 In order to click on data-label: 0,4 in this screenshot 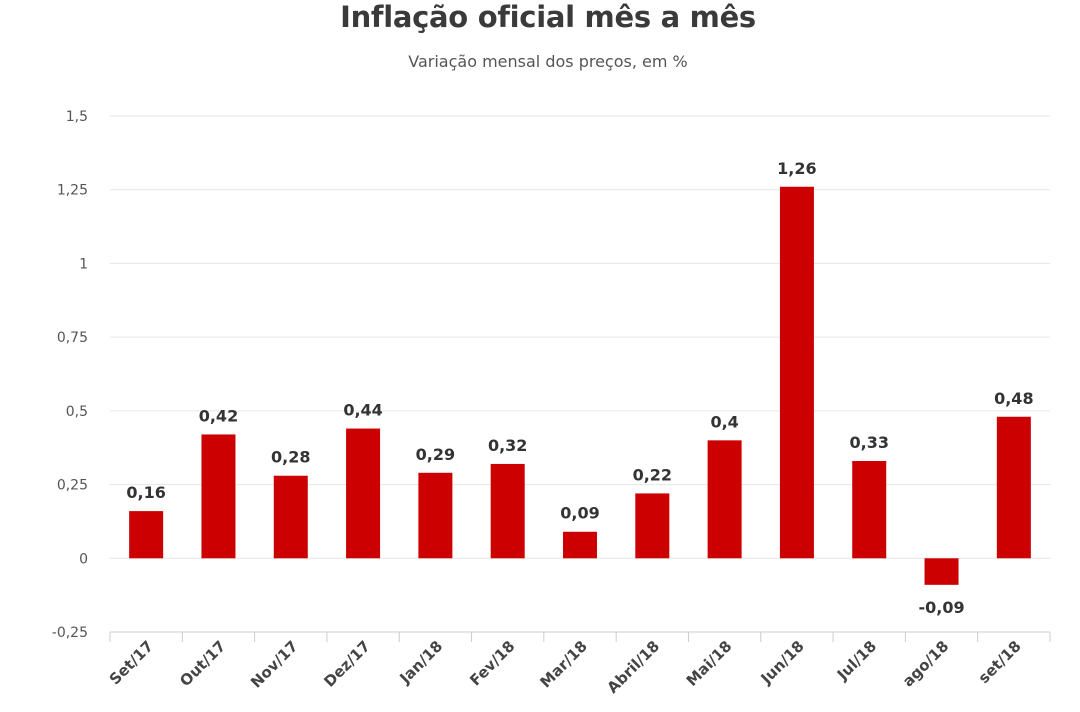, I will do `click(724, 421)`.